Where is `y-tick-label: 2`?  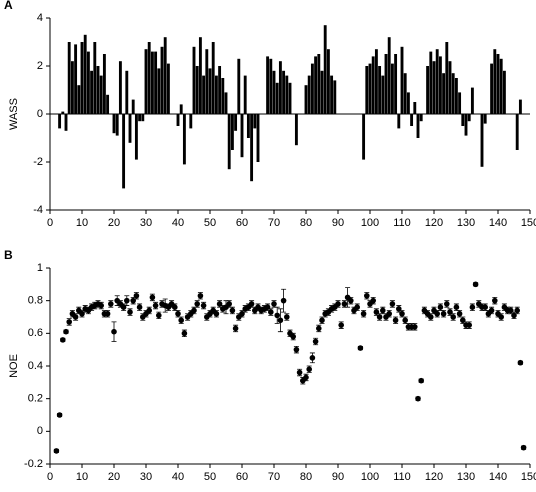
y-tick-label: 2 is located at coordinates (40, 66).